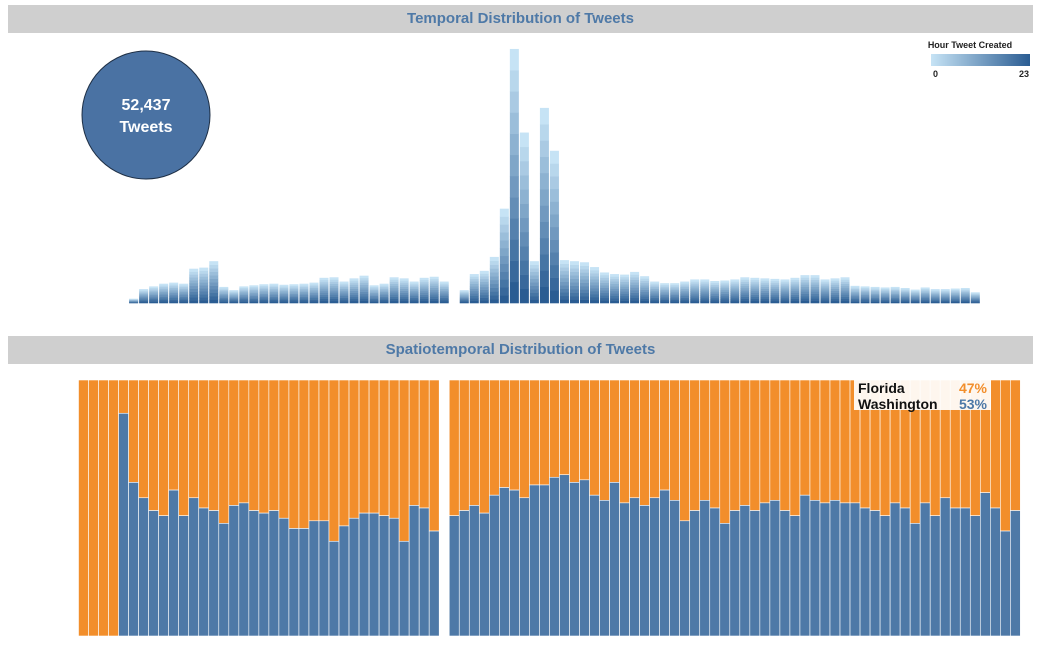  Describe the element at coordinates (881, 388) in the screenshot. I see `legend-florida-label: Florida` at that location.